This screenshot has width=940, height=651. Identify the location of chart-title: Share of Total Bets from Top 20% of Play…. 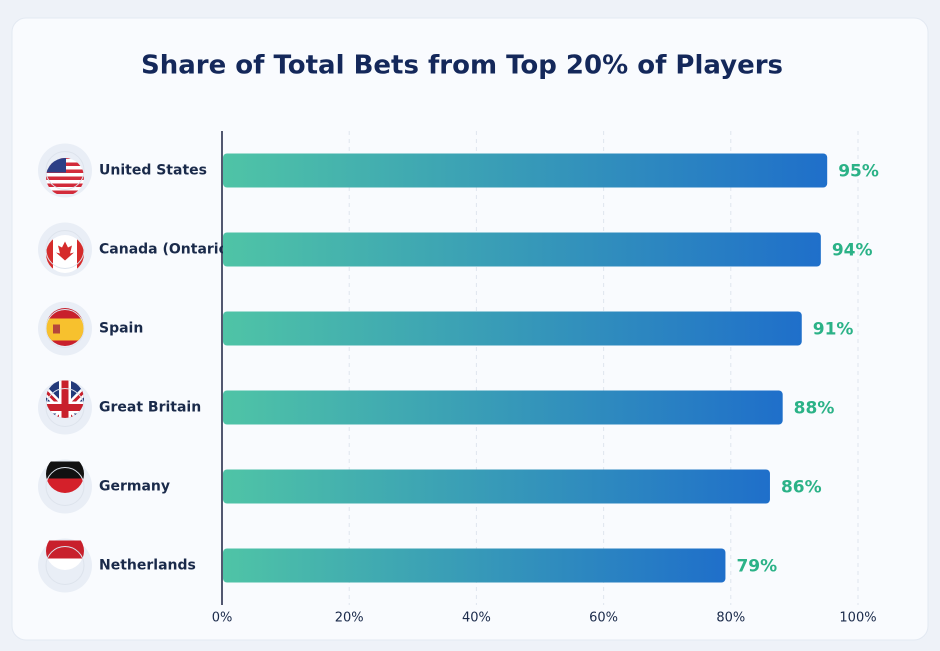
(462, 66).